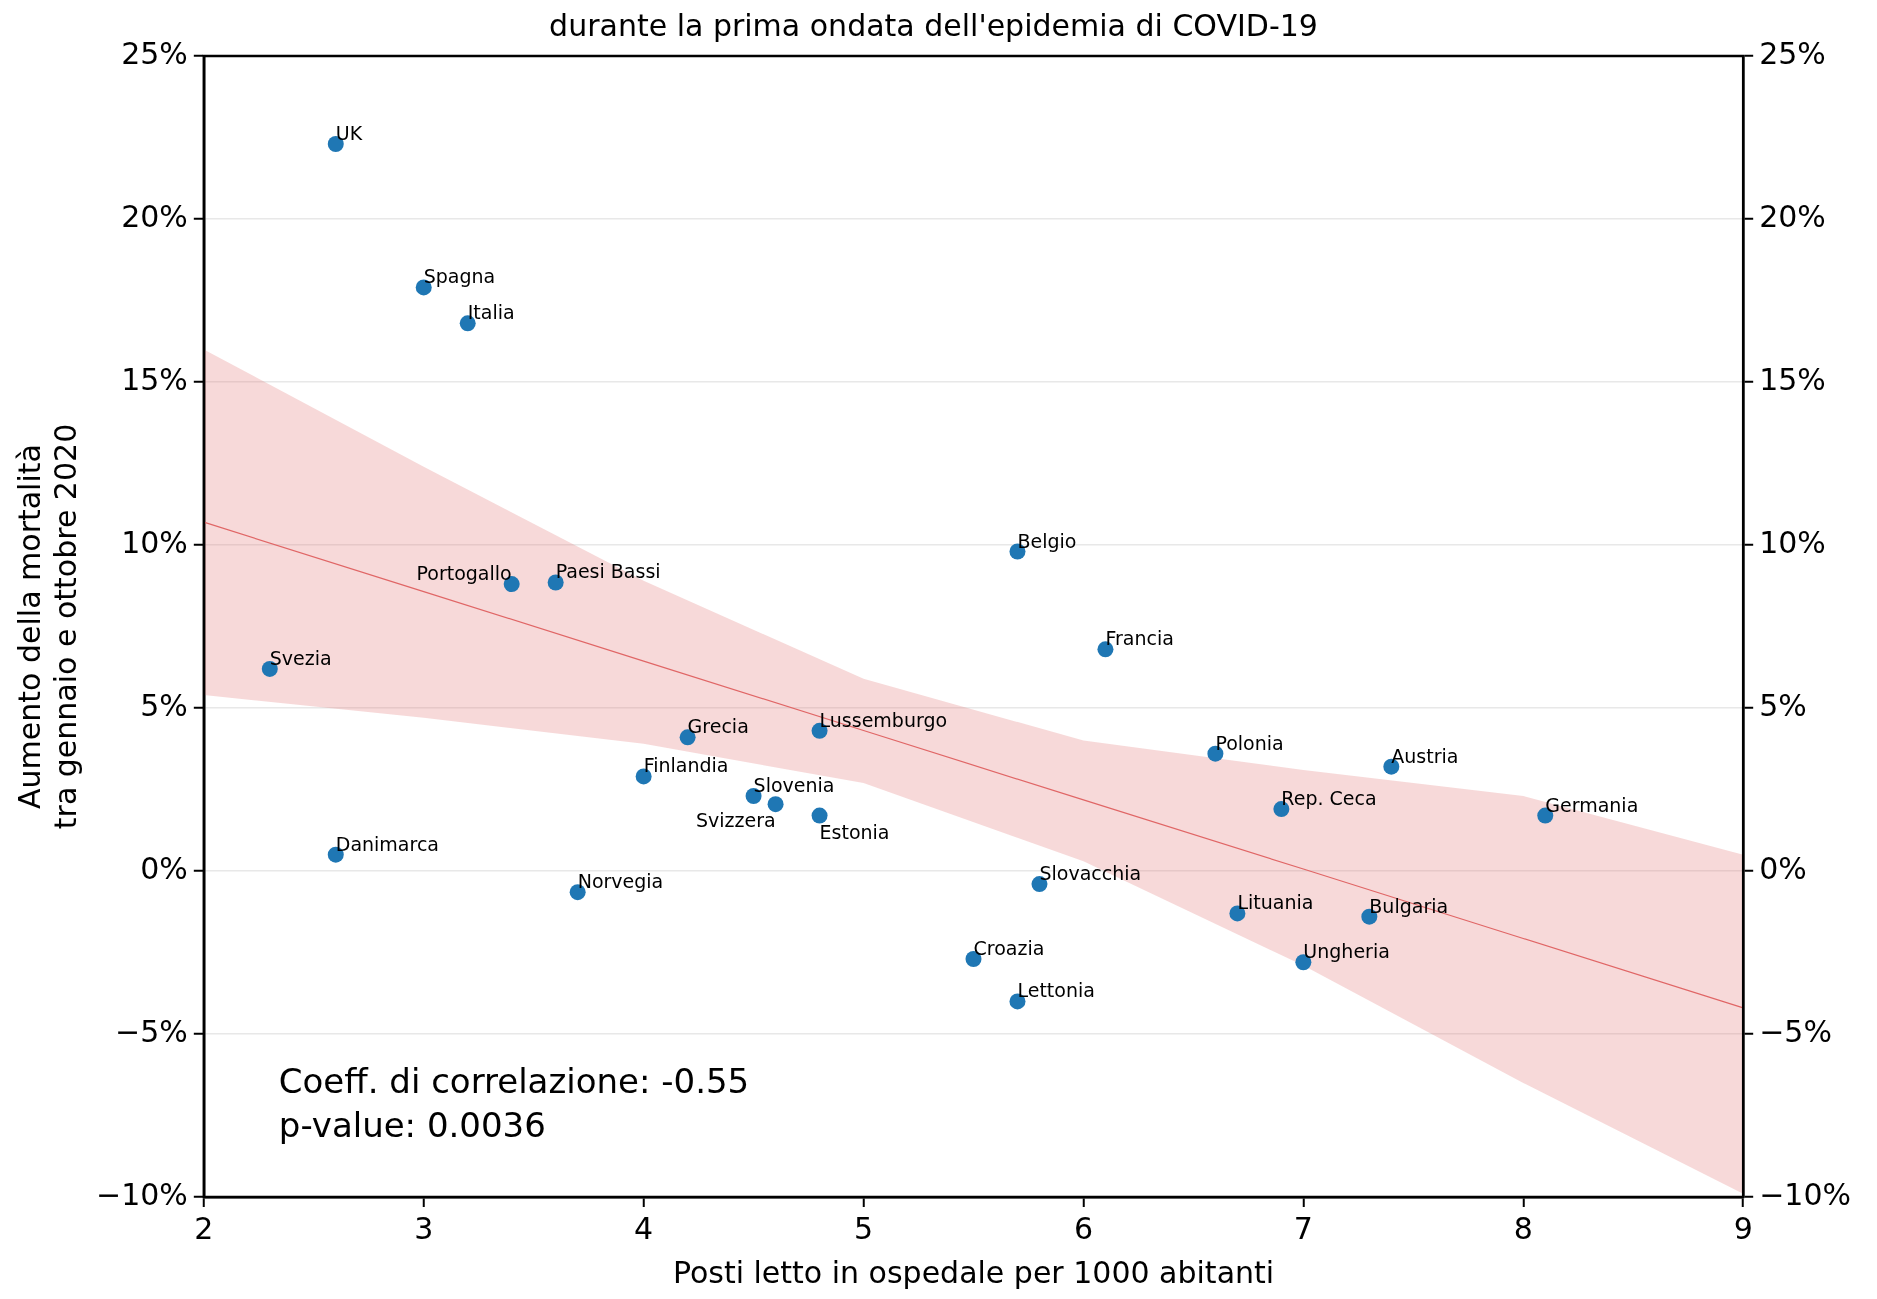  I want to click on annotation: Lettonia, so click(1056, 990).